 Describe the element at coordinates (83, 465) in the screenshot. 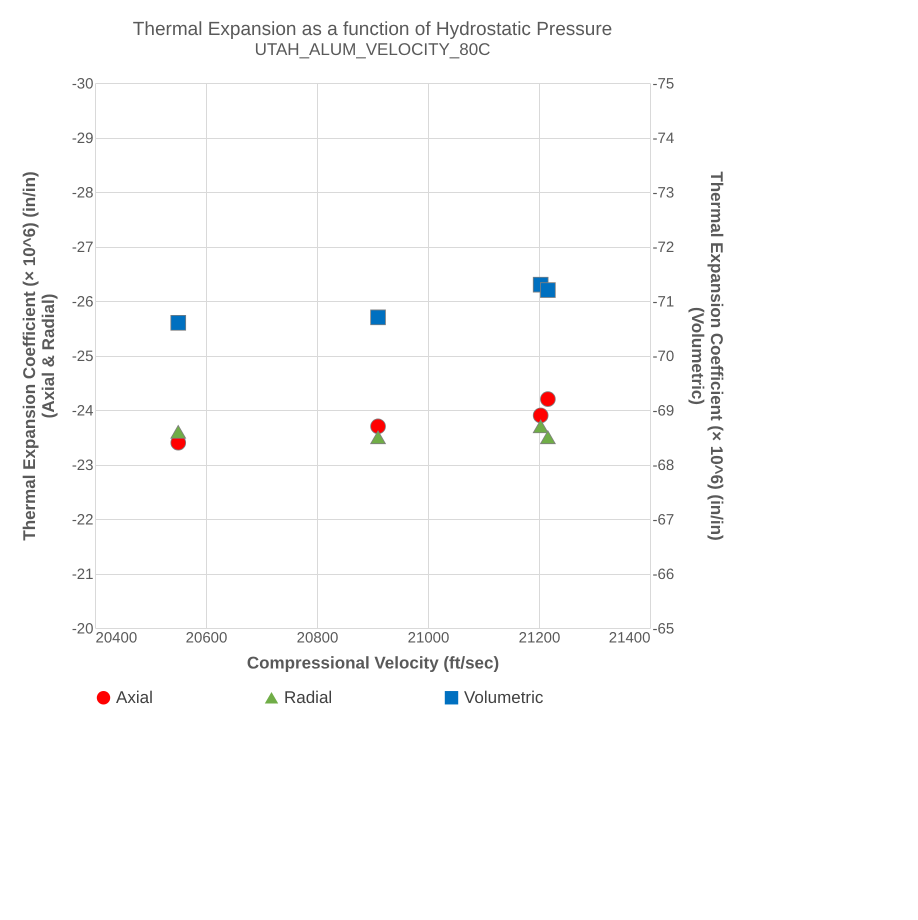

I see `y-tick-label: -23` at that location.